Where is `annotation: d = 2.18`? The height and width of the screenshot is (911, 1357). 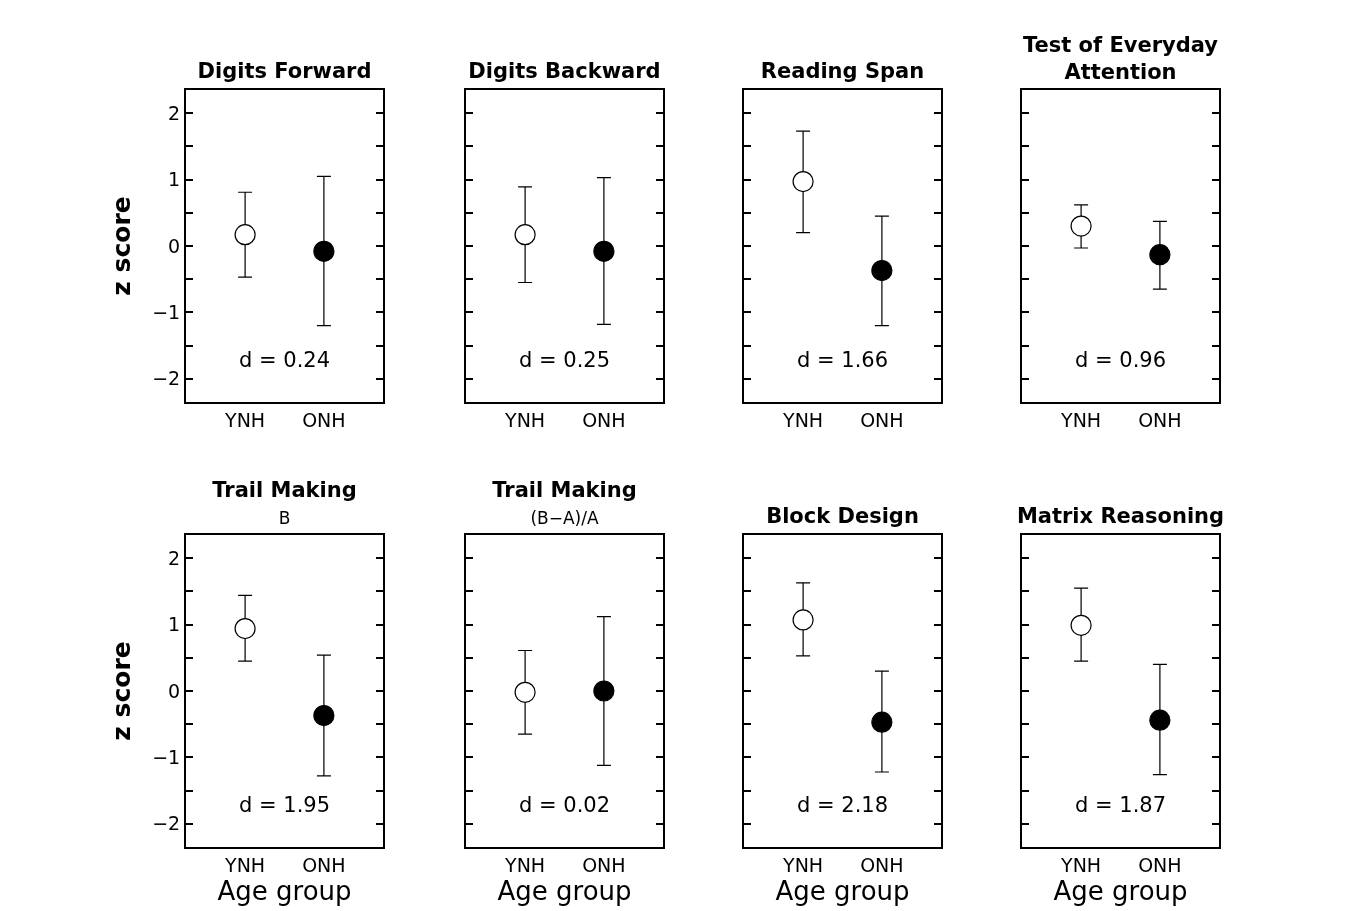 annotation: d = 2.18 is located at coordinates (843, 805).